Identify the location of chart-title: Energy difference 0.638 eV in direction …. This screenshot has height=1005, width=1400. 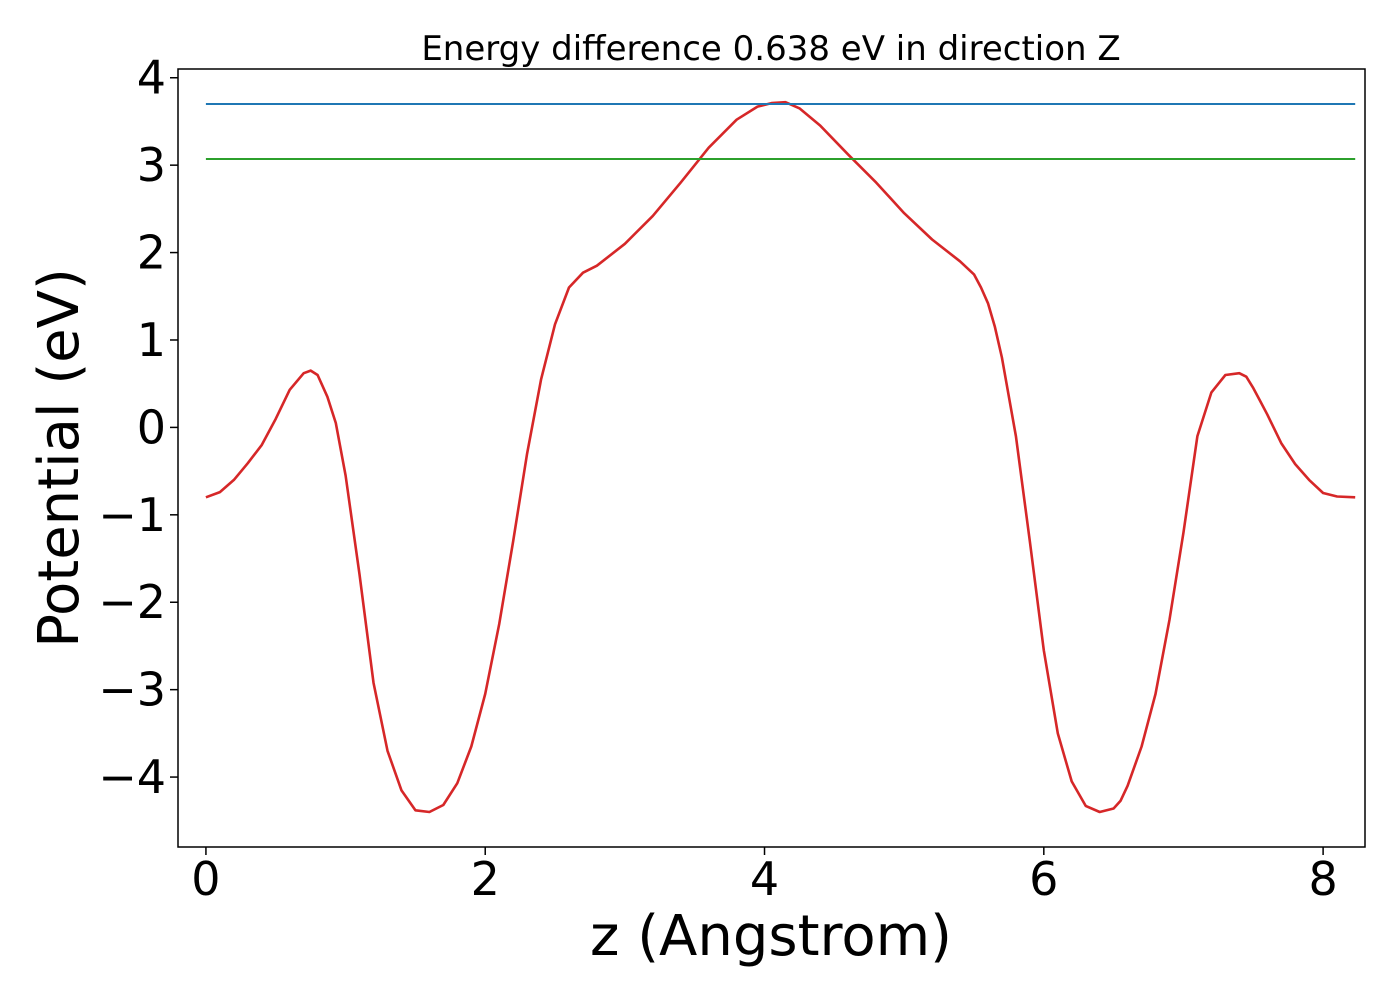
(770, 49).